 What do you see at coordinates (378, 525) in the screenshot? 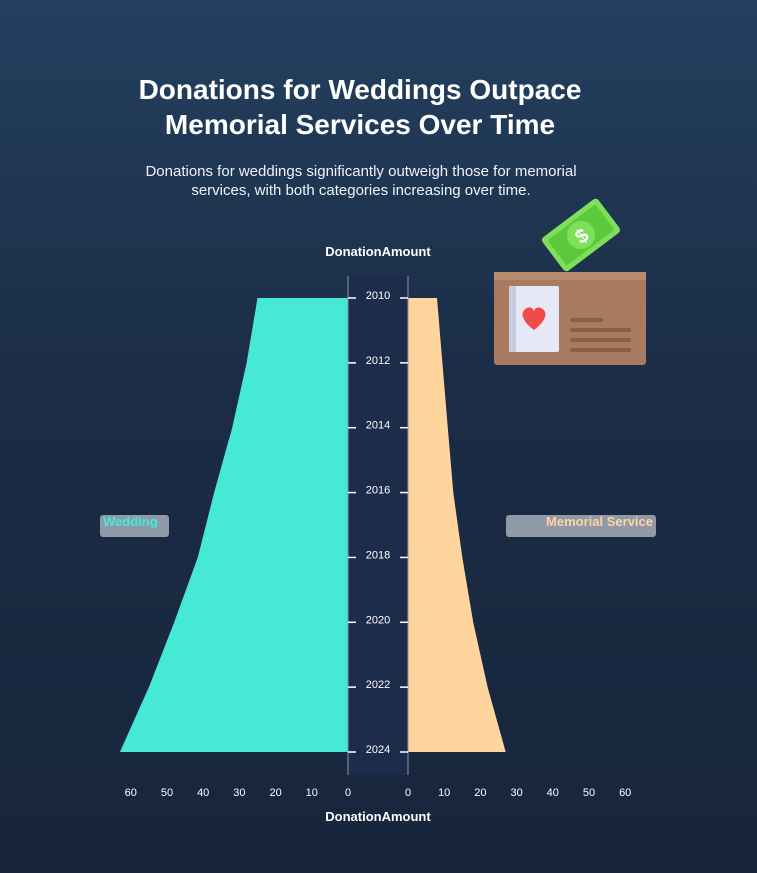
I see `center-axis-band` at bounding box center [378, 525].